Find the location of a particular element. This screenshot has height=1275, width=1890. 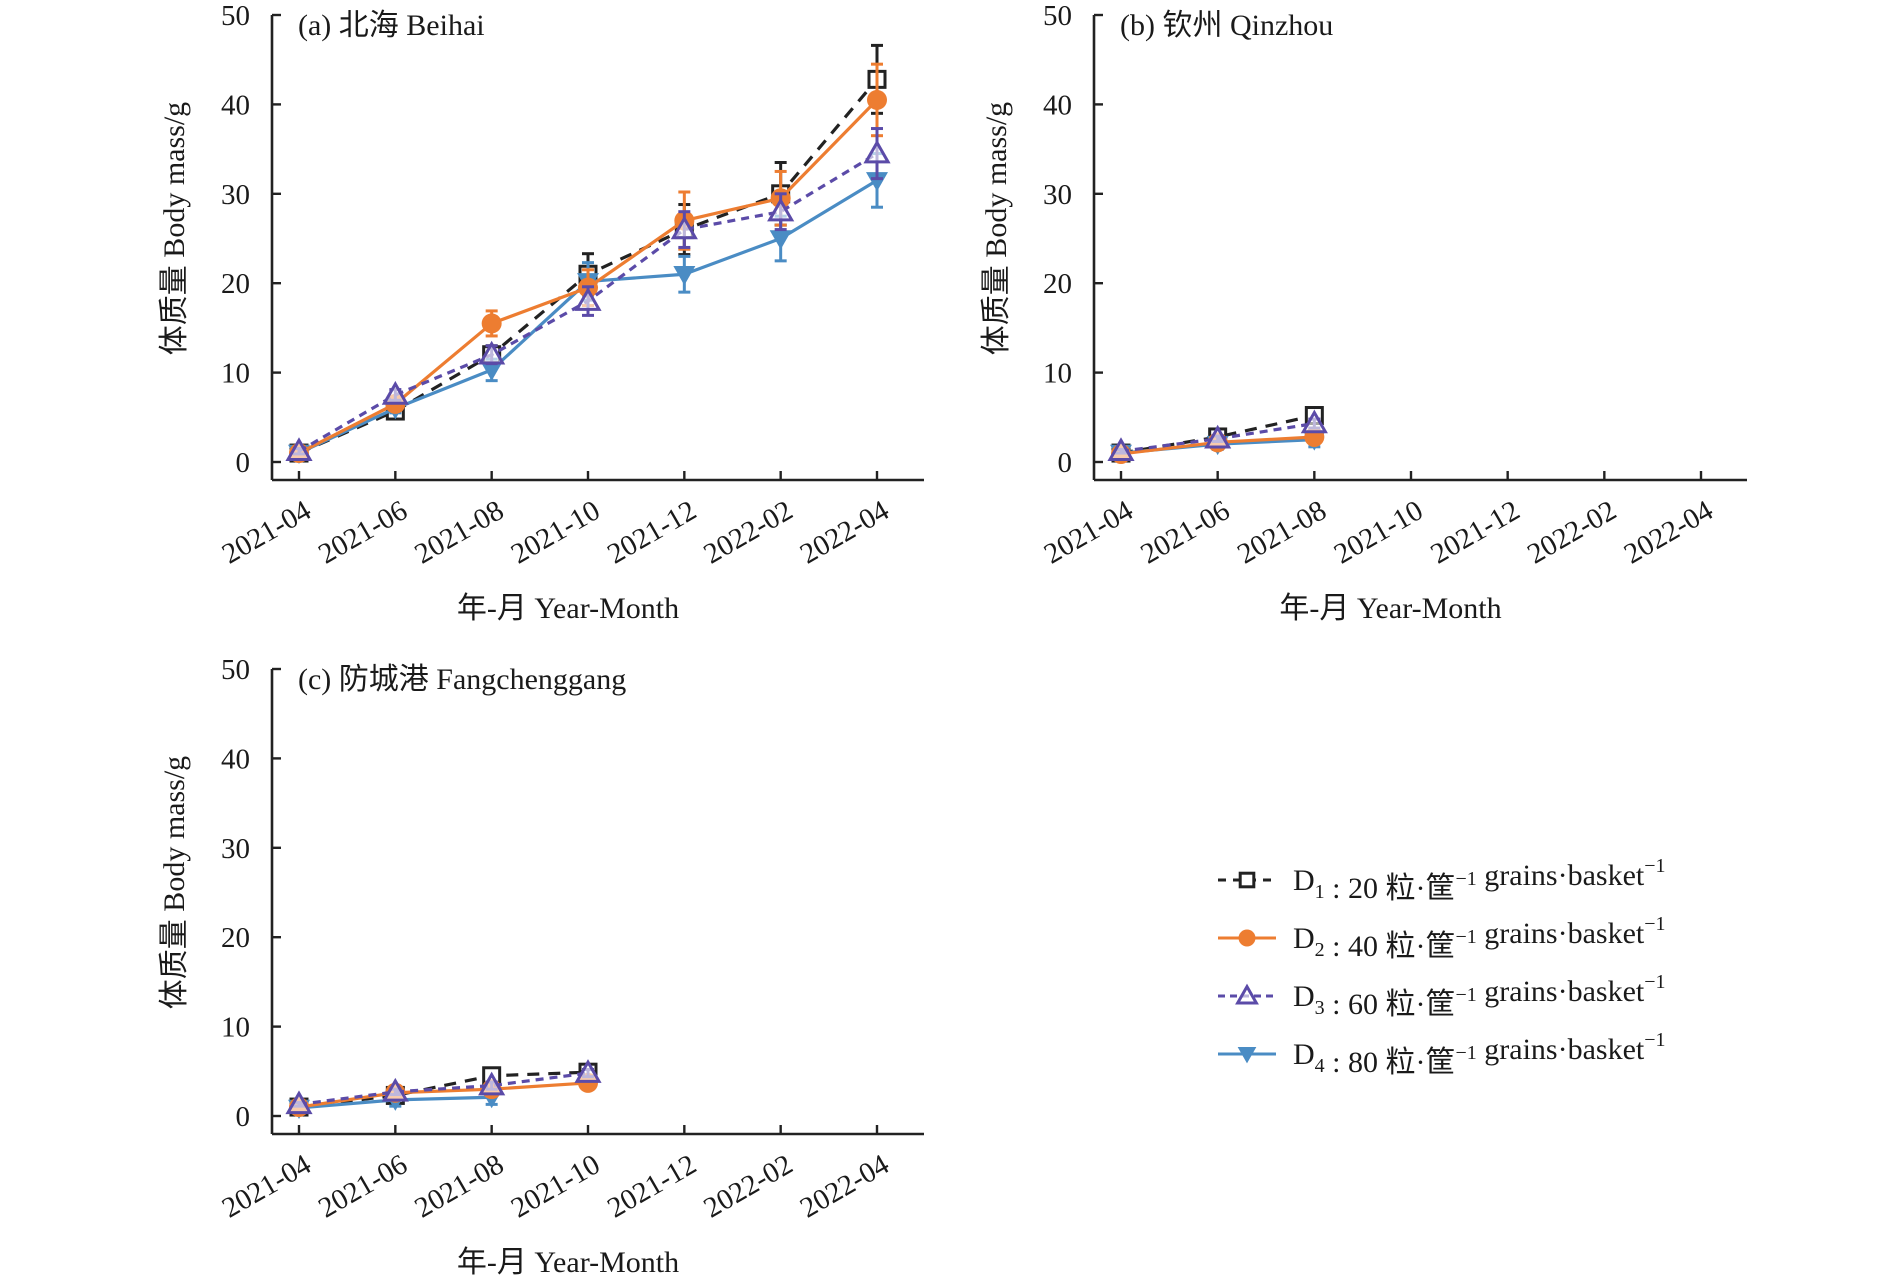

legend-label: D4 : 80 粒·筐−1 grains·basket−1 is located at coordinates (1479, 1054).